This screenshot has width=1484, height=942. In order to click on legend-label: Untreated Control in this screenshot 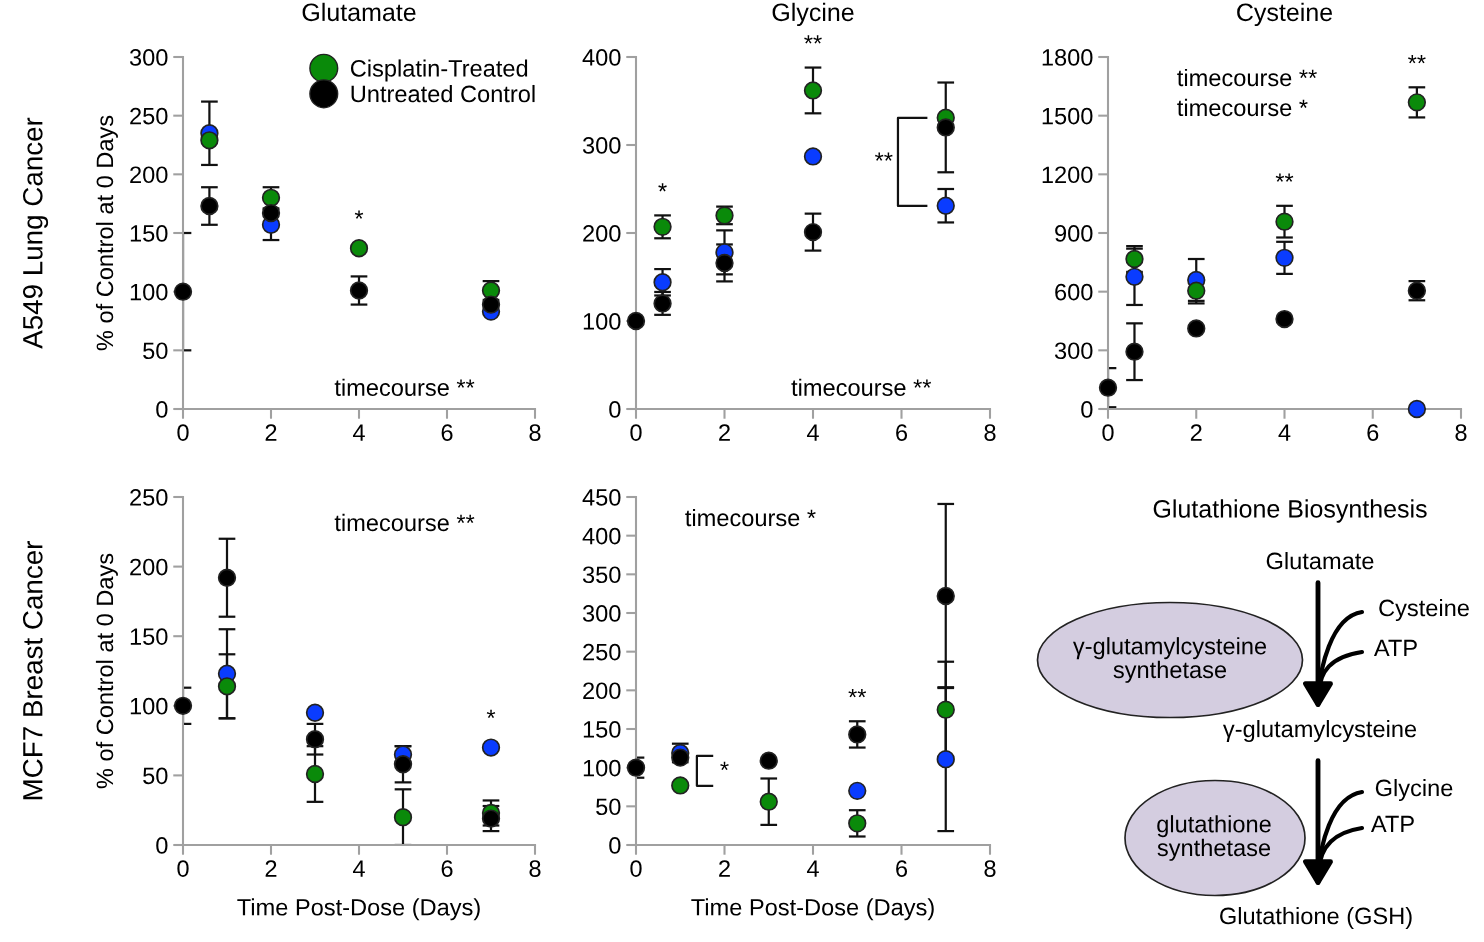, I will do `click(443, 93)`.